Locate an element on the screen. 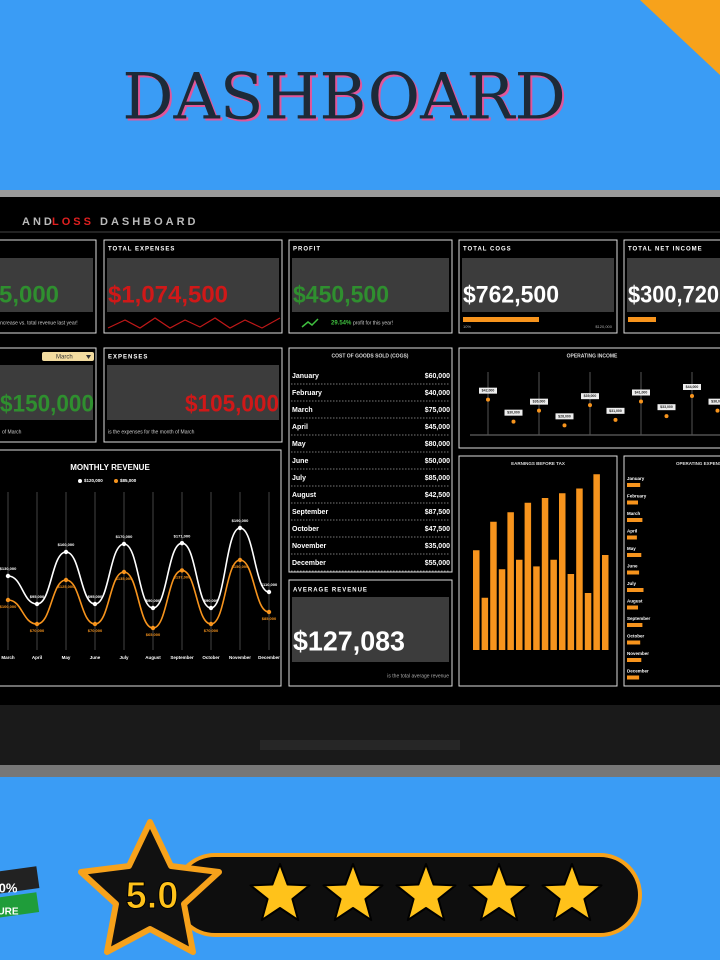 The image size is (720, 960). y-tick-label: November is located at coordinates (638, 653).